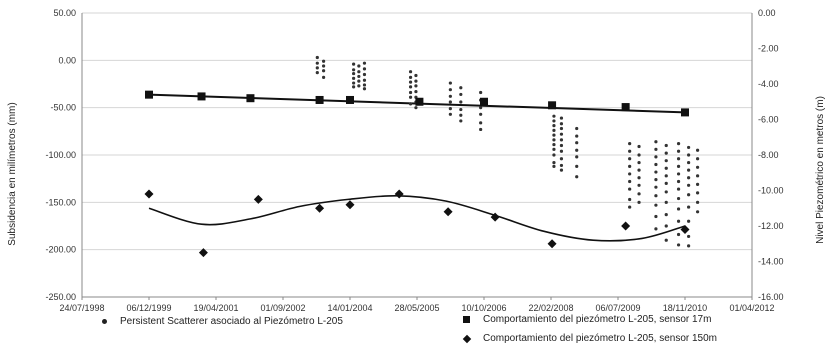  What do you see at coordinates (64, 13) in the screenshot?
I see `y-left-tick-label: 50.00` at bounding box center [64, 13].